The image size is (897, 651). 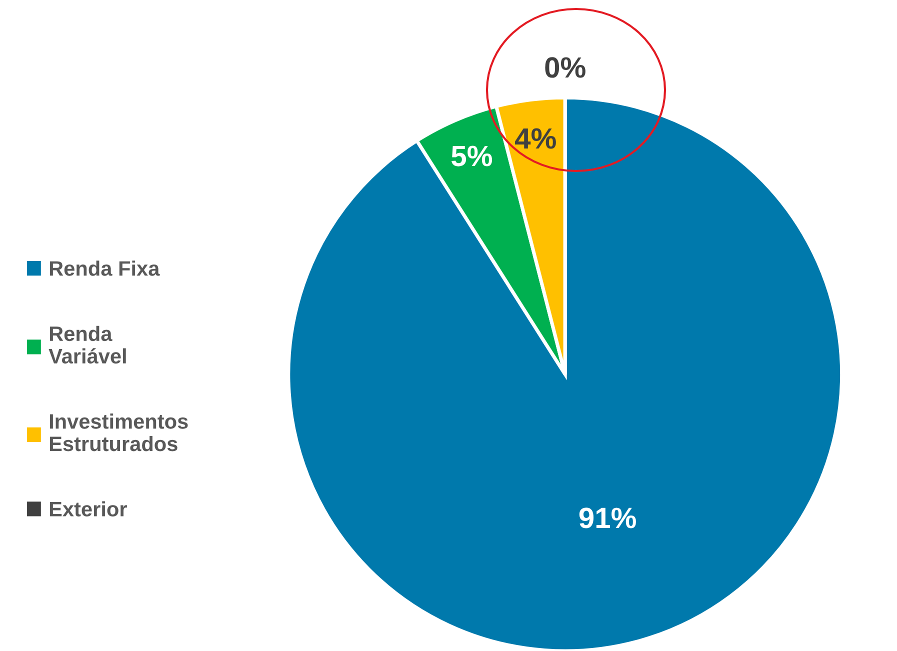 I want to click on data-label: 5%, so click(x=472, y=156).